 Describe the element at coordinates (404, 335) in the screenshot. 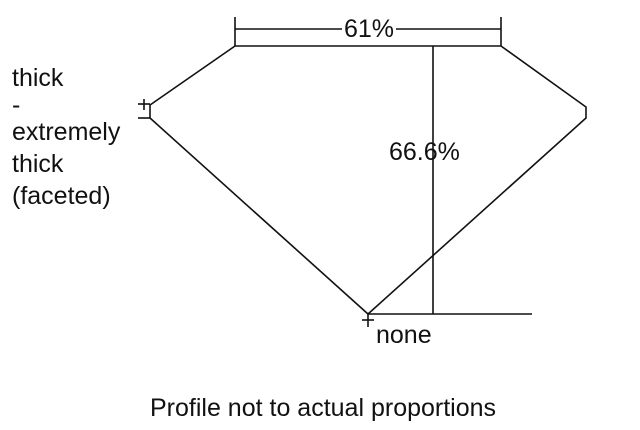

I see `culet-label: none` at that location.